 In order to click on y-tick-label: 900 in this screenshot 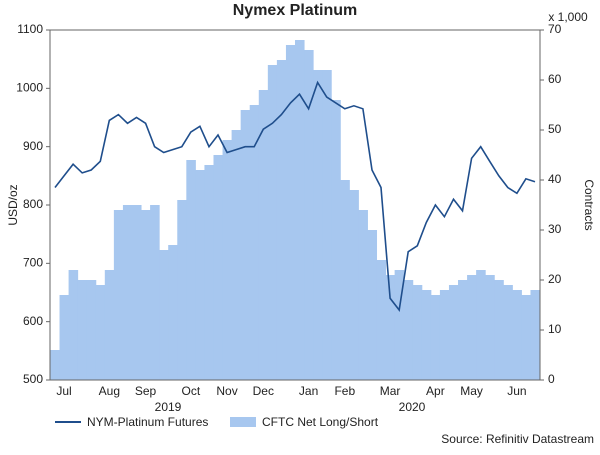, I will do `click(33, 146)`.